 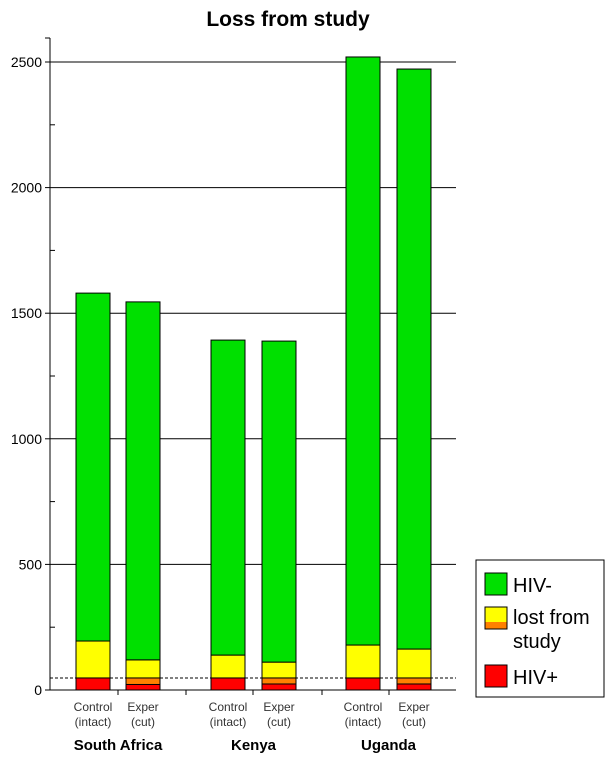 I want to click on y-tick-label: 500, so click(x=31, y=564).